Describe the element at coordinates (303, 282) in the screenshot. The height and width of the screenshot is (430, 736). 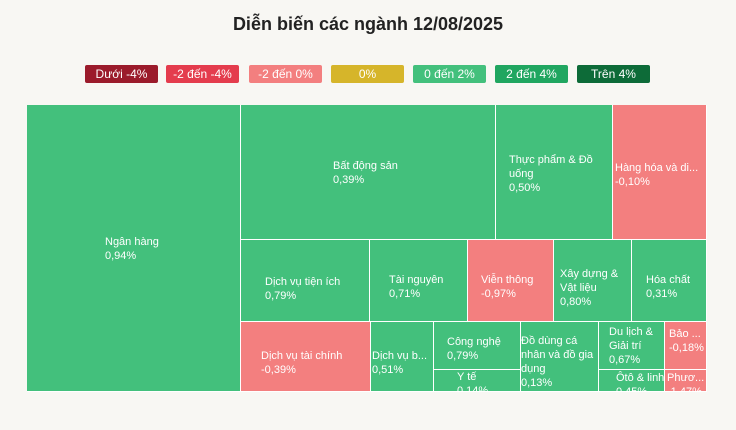
I see `tile-label: Dịch vụ tiện ích` at that location.